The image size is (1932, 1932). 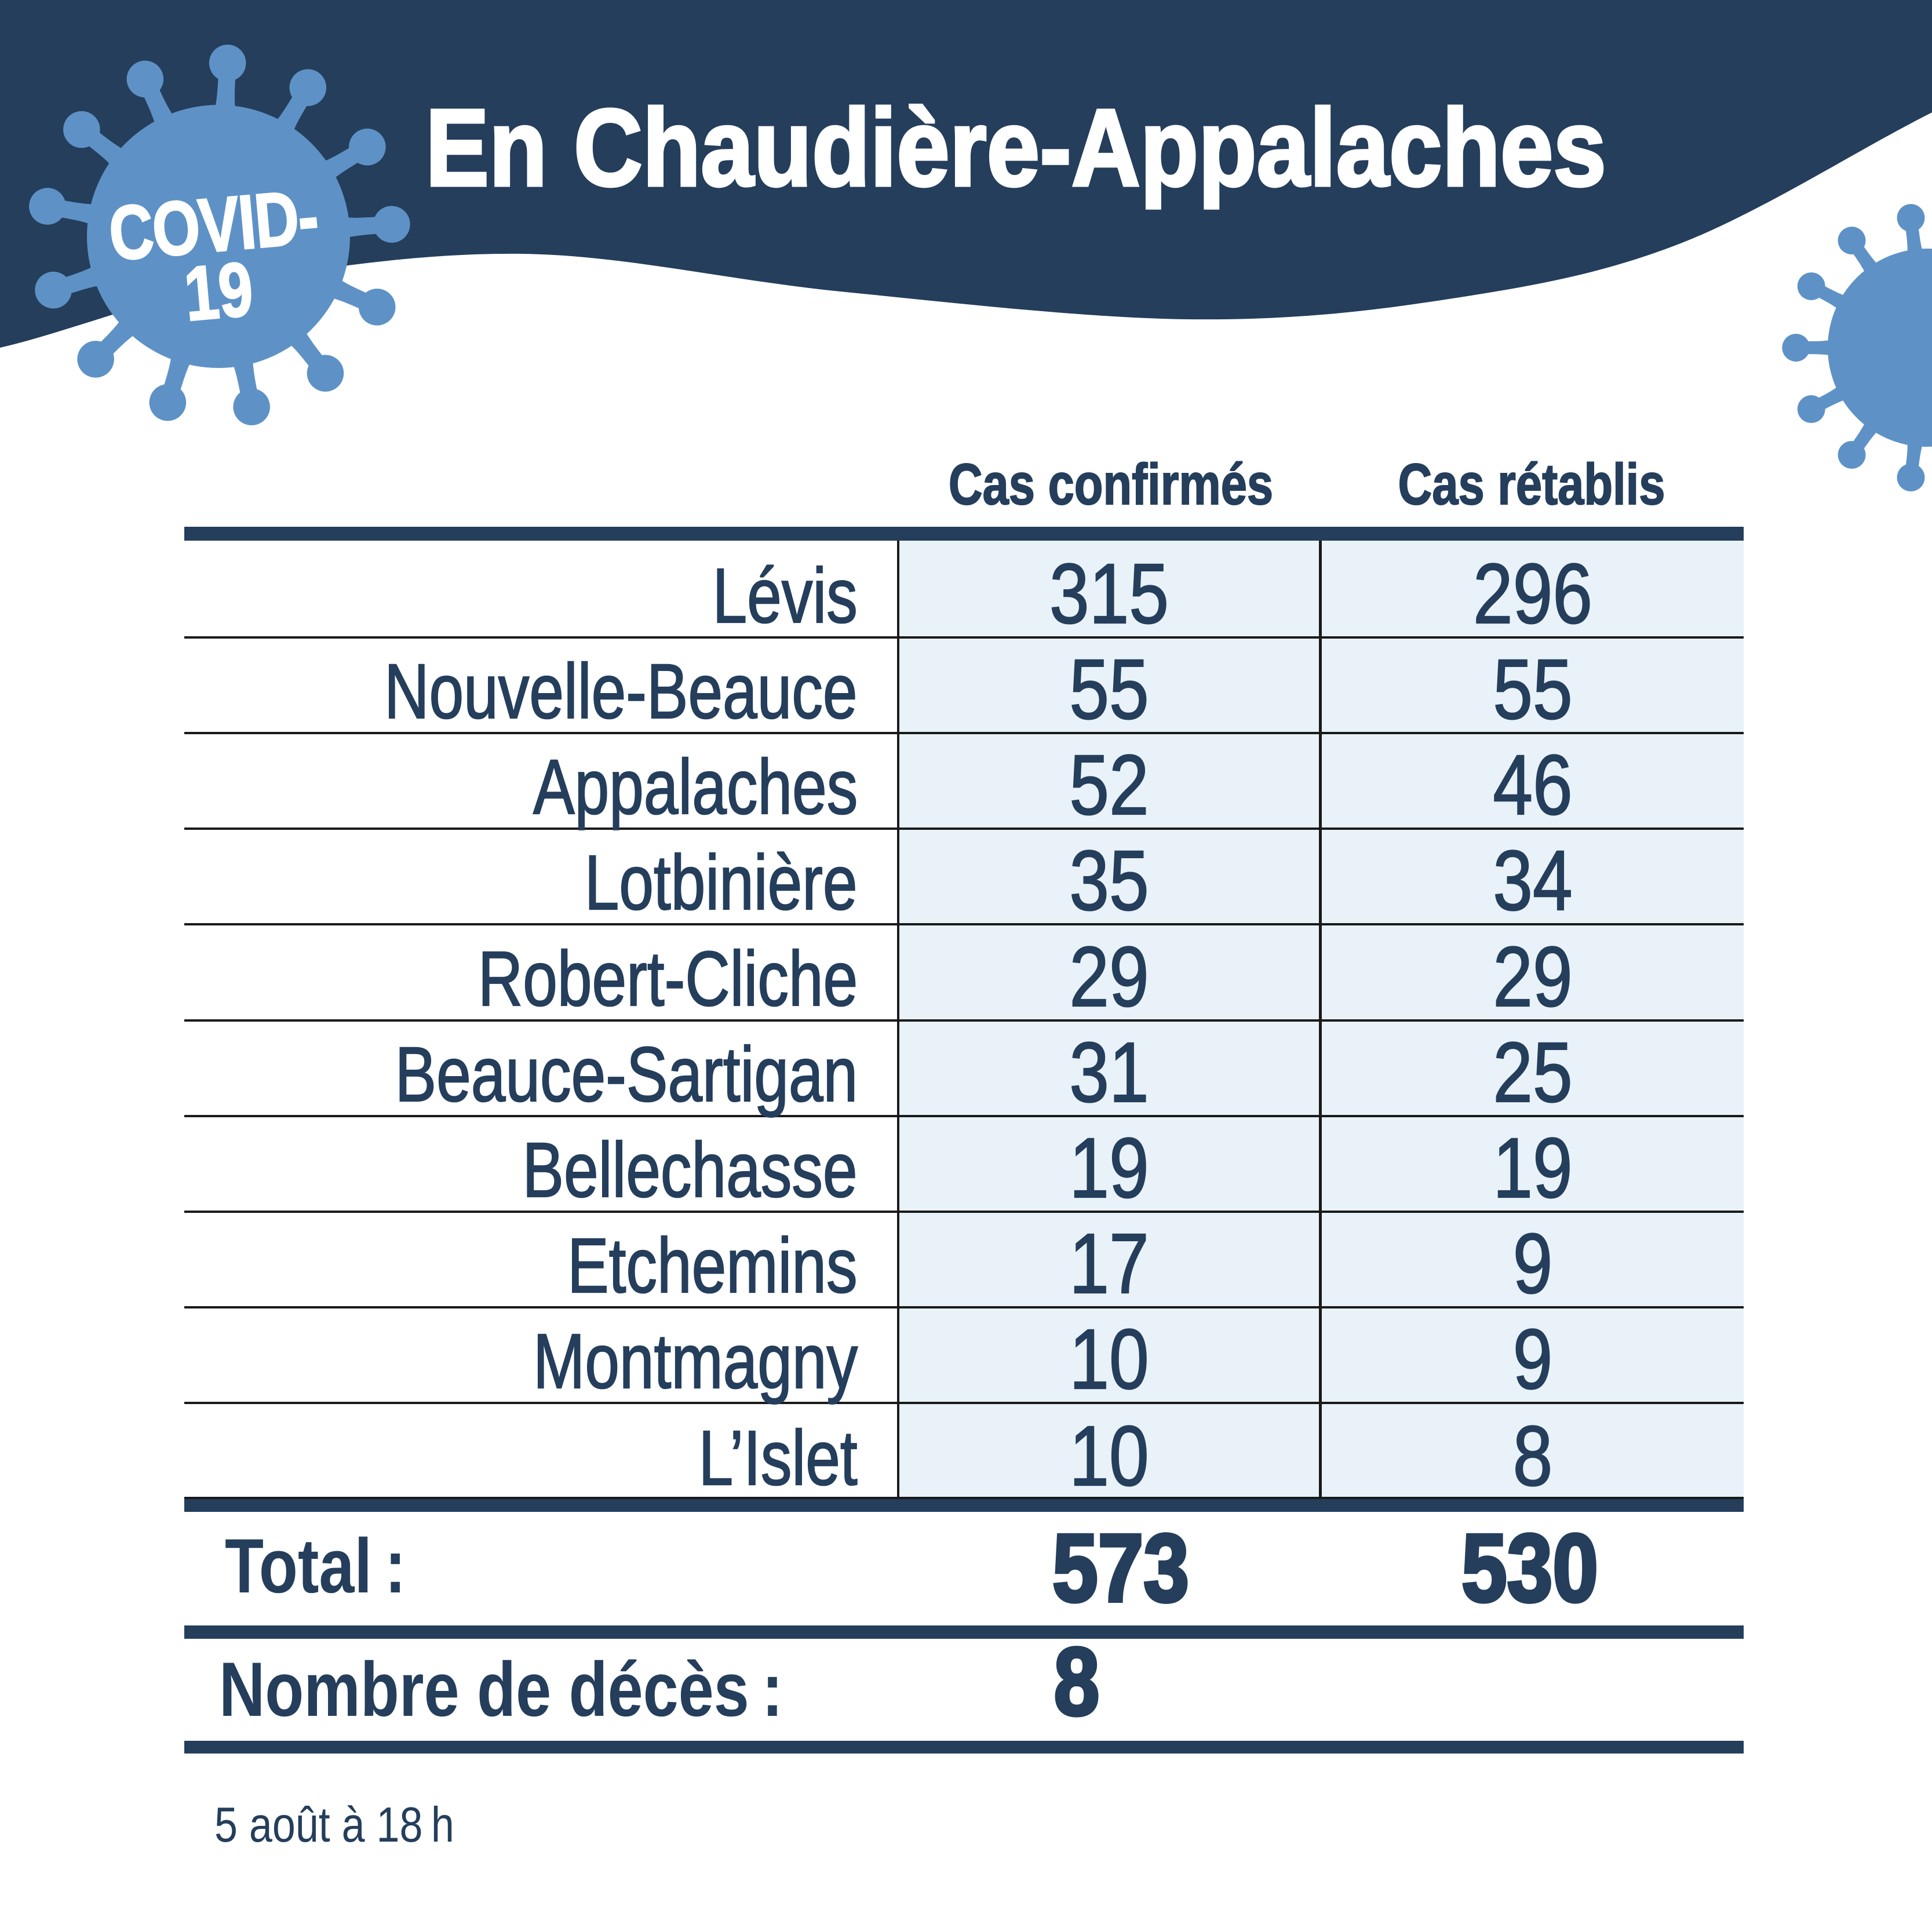 I want to click on svg-text: COVID-, so click(x=214, y=226).